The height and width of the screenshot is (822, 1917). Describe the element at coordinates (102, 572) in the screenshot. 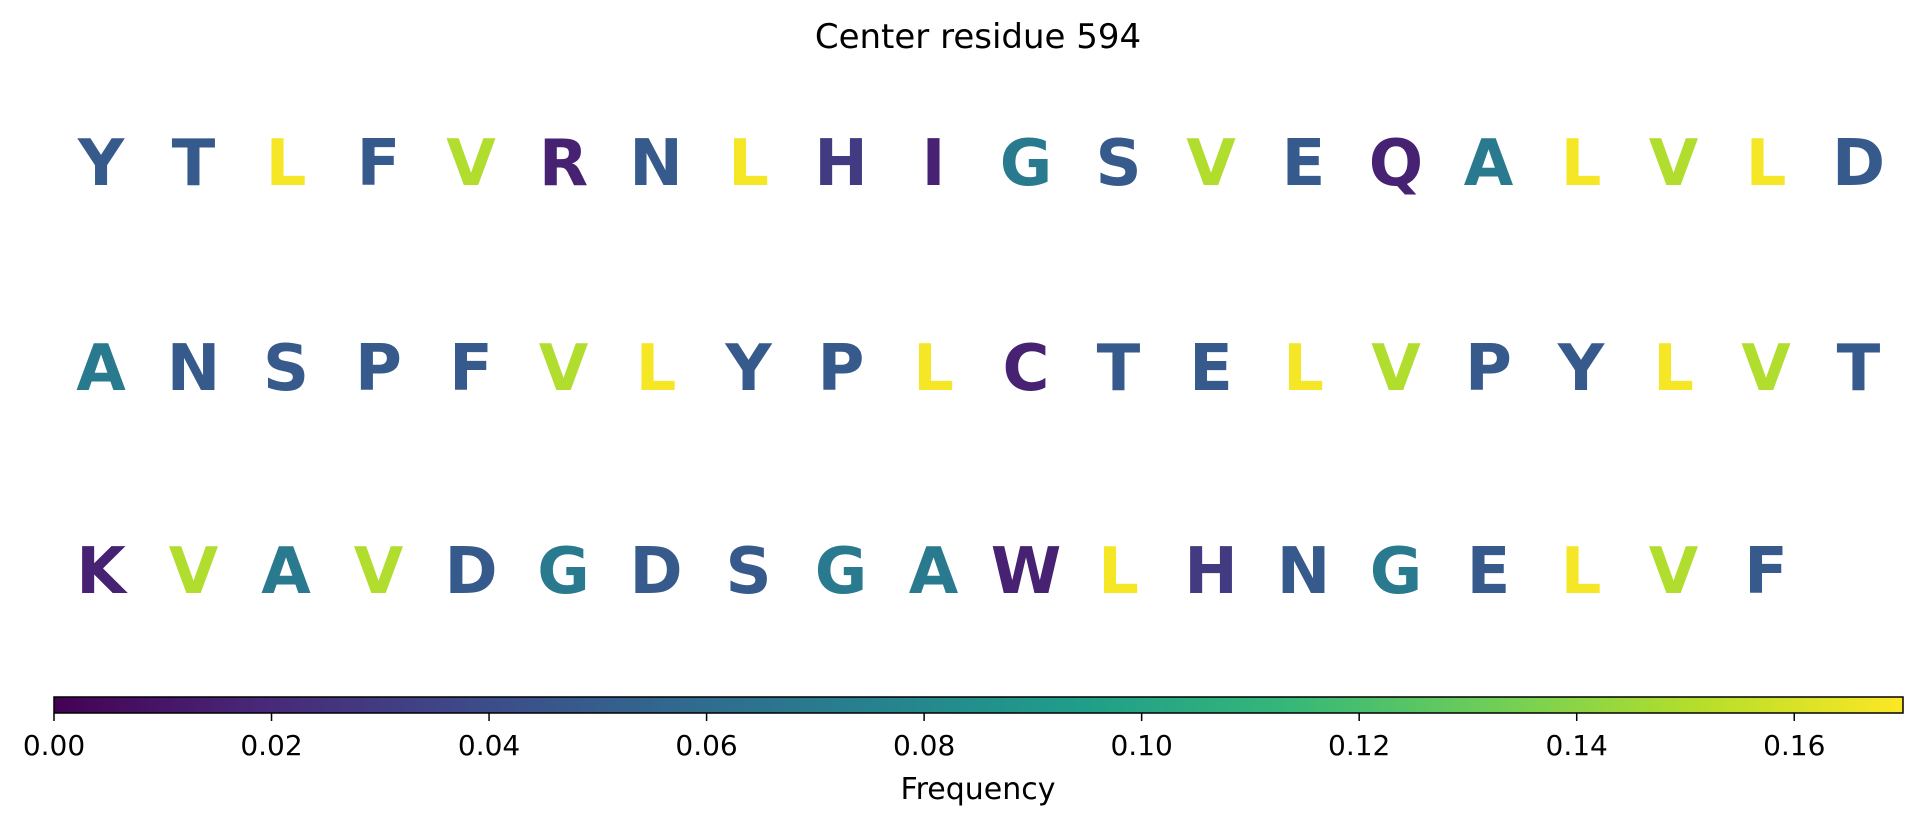

I see `residue-letter: K` at that location.